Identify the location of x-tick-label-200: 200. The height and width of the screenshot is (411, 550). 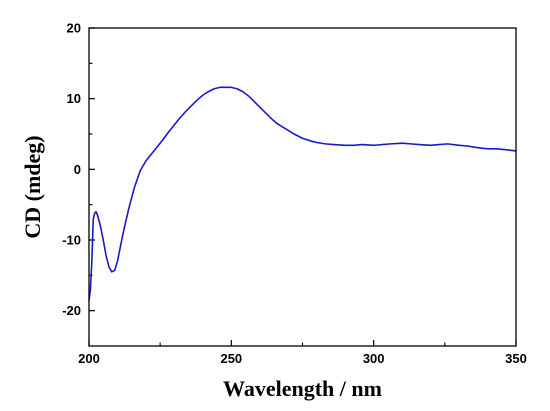
(89, 358).